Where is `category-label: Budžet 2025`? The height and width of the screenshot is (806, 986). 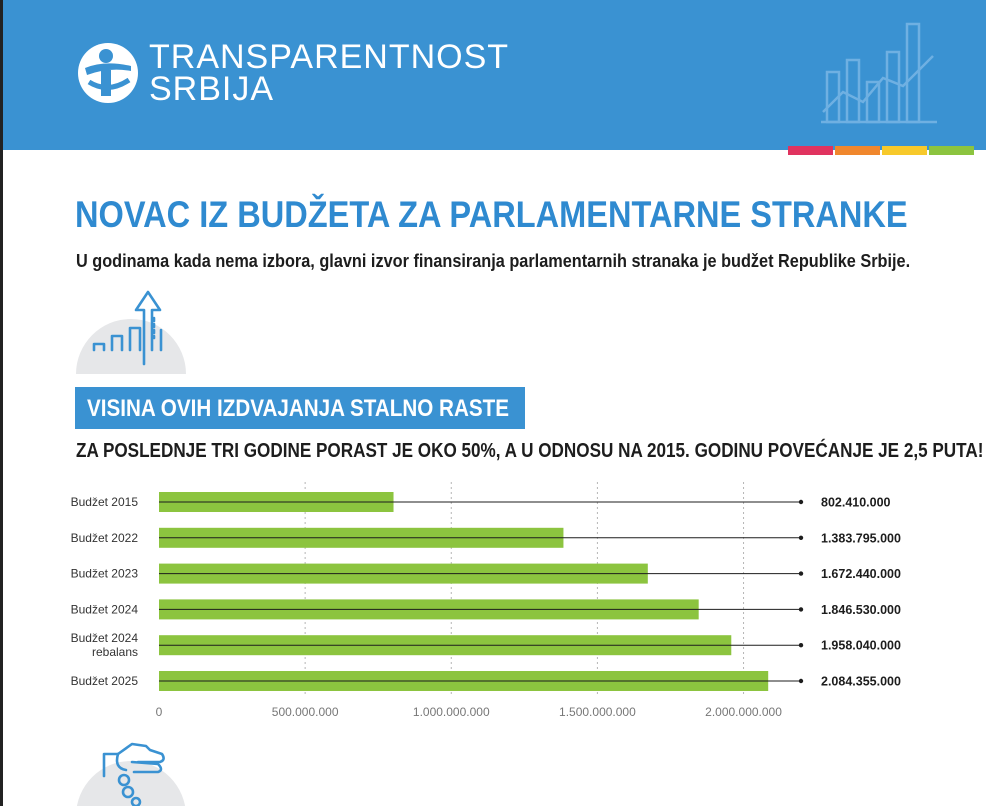 category-label: Budžet 2025 is located at coordinates (105, 681).